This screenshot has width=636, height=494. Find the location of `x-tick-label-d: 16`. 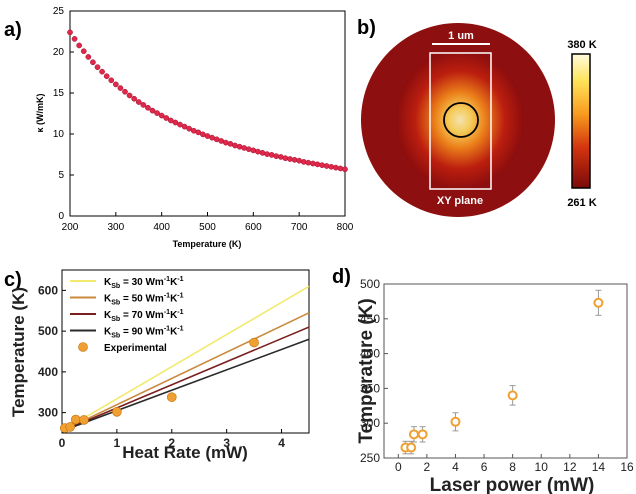

x-tick-label-d: 16 is located at coordinates (627, 467).